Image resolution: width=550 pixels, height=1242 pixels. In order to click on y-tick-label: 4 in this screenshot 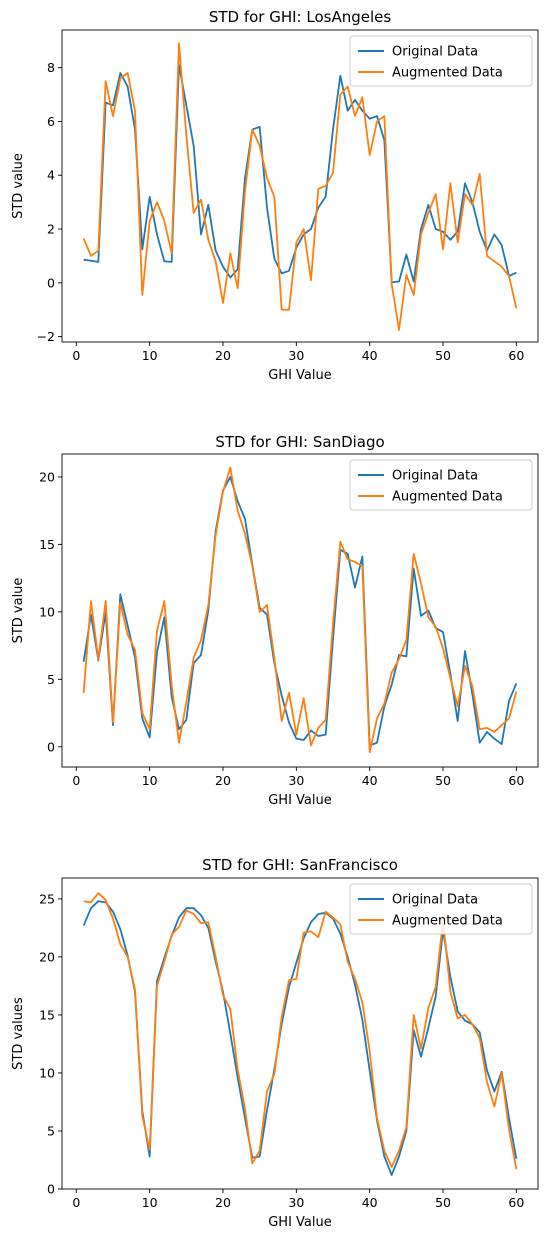, I will do `click(51, 175)`.